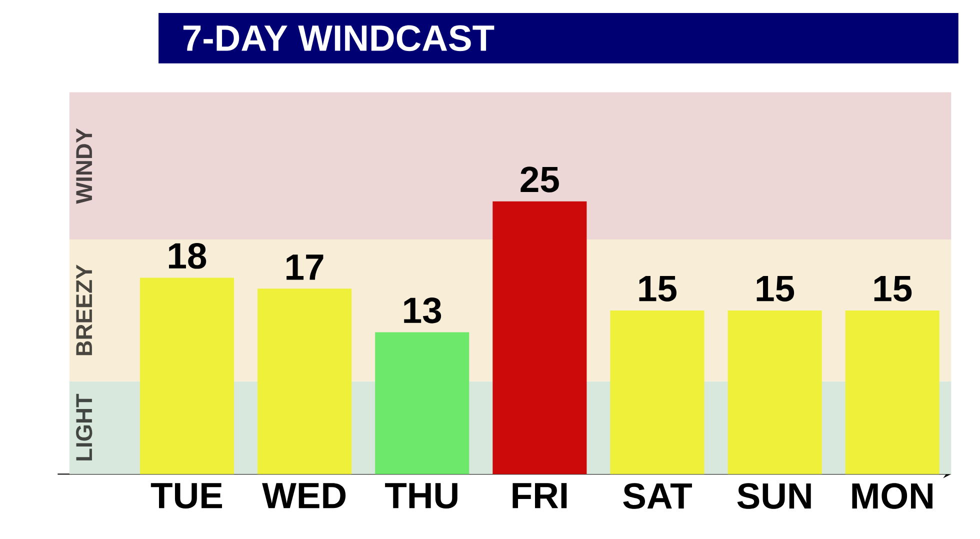  What do you see at coordinates (774, 496) in the screenshot?
I see `x-tick-label: SUN` at bounding box center [774, 496].